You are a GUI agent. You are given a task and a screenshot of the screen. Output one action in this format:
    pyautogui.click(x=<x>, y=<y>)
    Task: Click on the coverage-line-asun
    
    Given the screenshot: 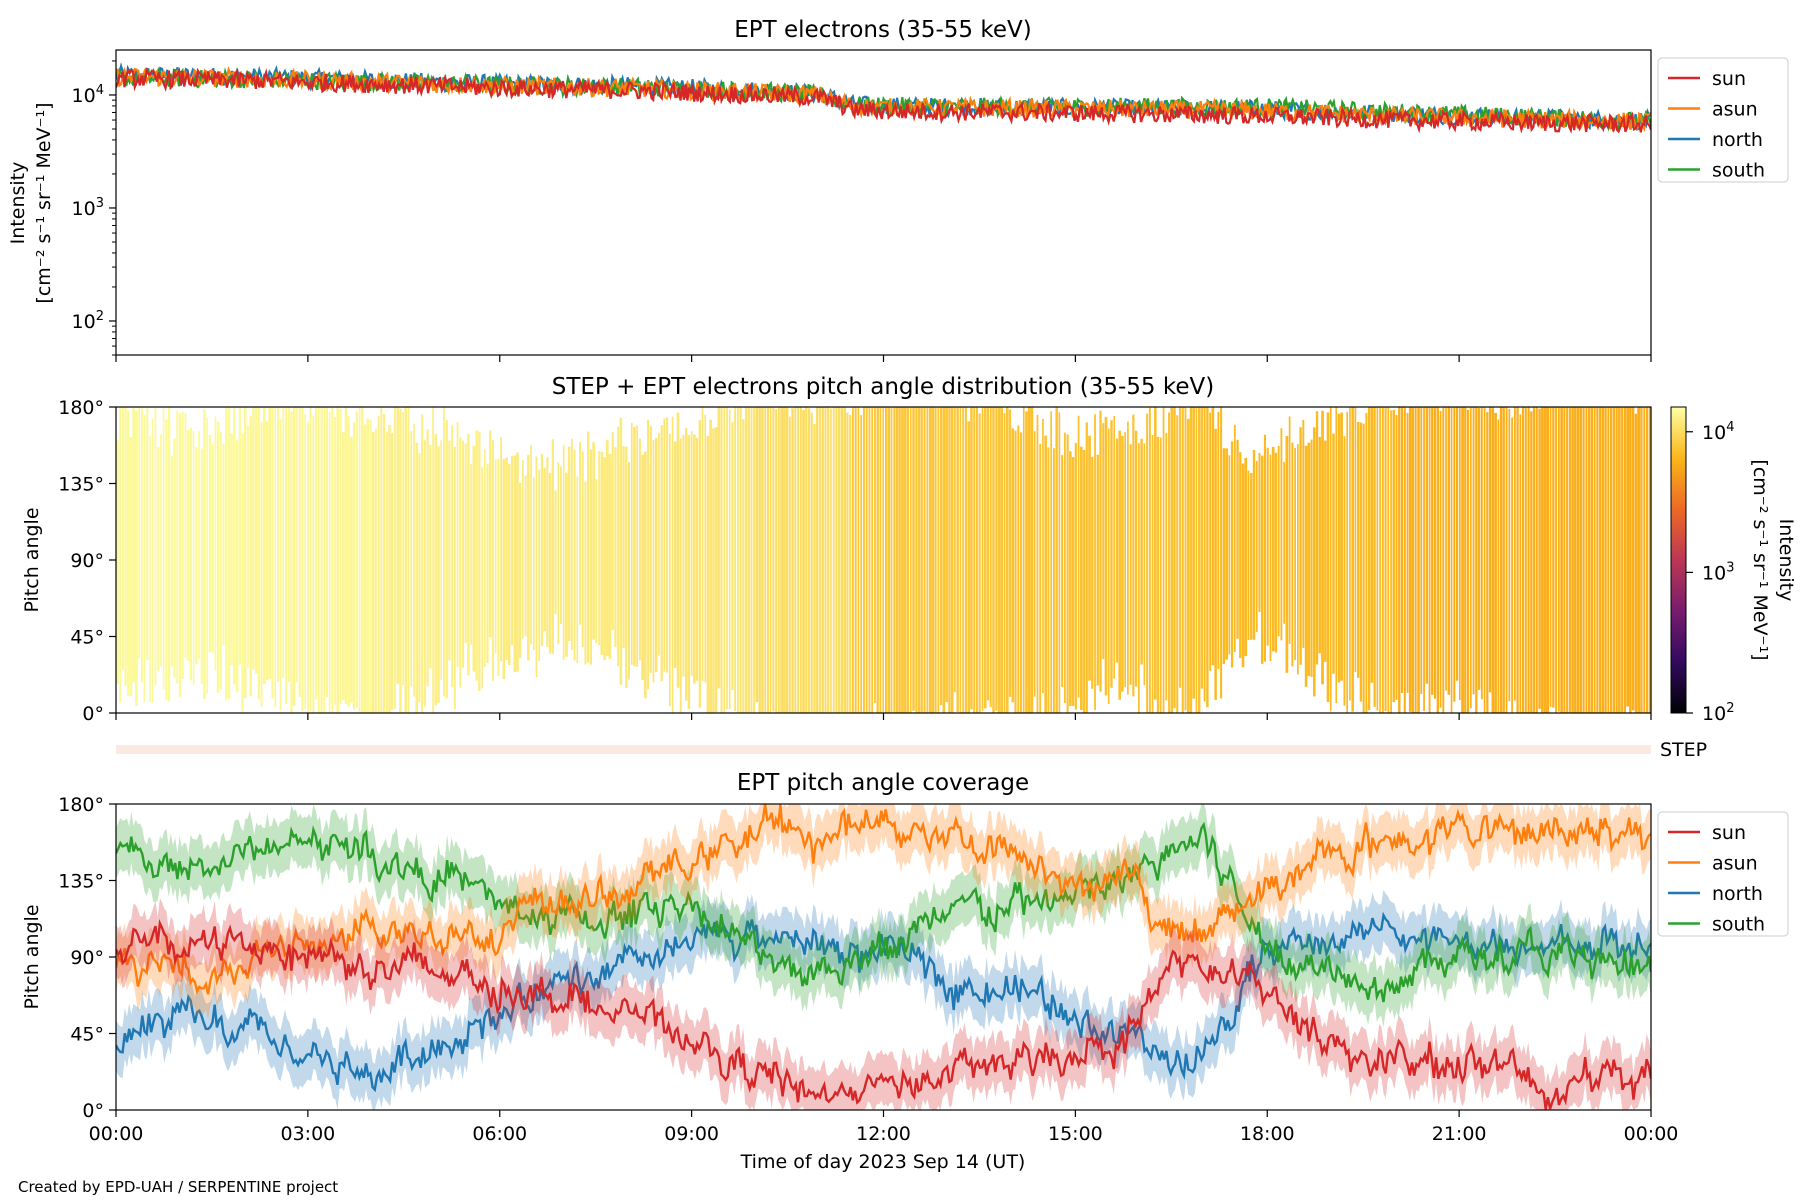 What is the action you would take?
    pyautogui.click(x=883, y=899)
    